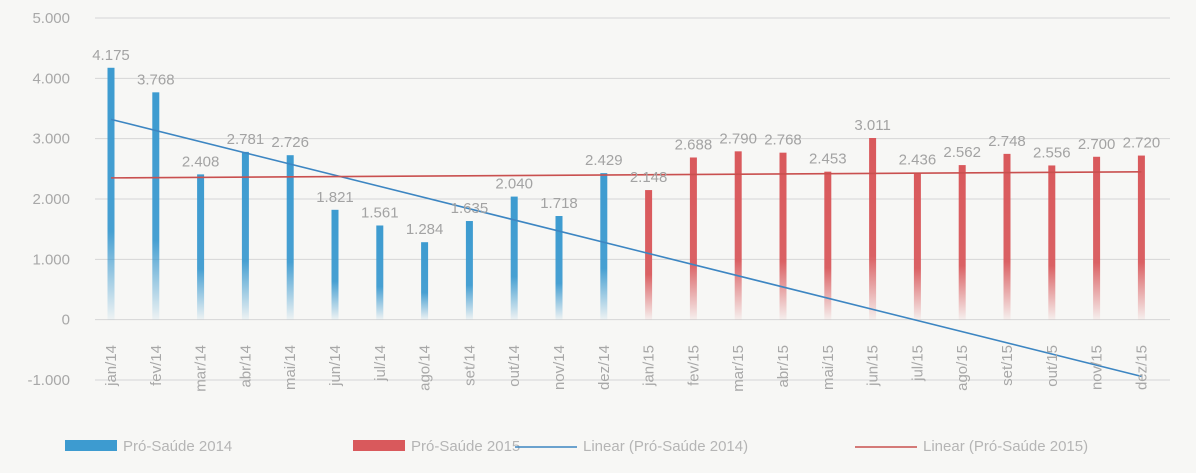 The width and height of the screenshot is (1196, 473). Describe the element at coordinates (514, 184) in the screenshot. I see `data-label: 2.040` at that location.